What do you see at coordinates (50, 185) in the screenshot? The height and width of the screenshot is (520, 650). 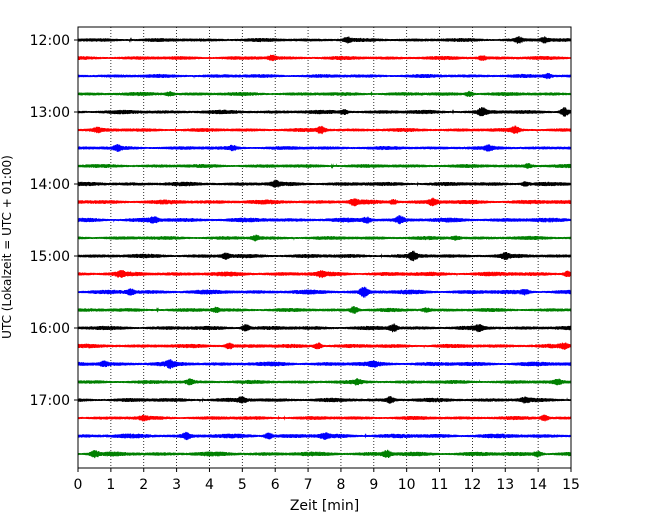 I see `y-tick-label: 14:00` at bounding box center [50, 185].